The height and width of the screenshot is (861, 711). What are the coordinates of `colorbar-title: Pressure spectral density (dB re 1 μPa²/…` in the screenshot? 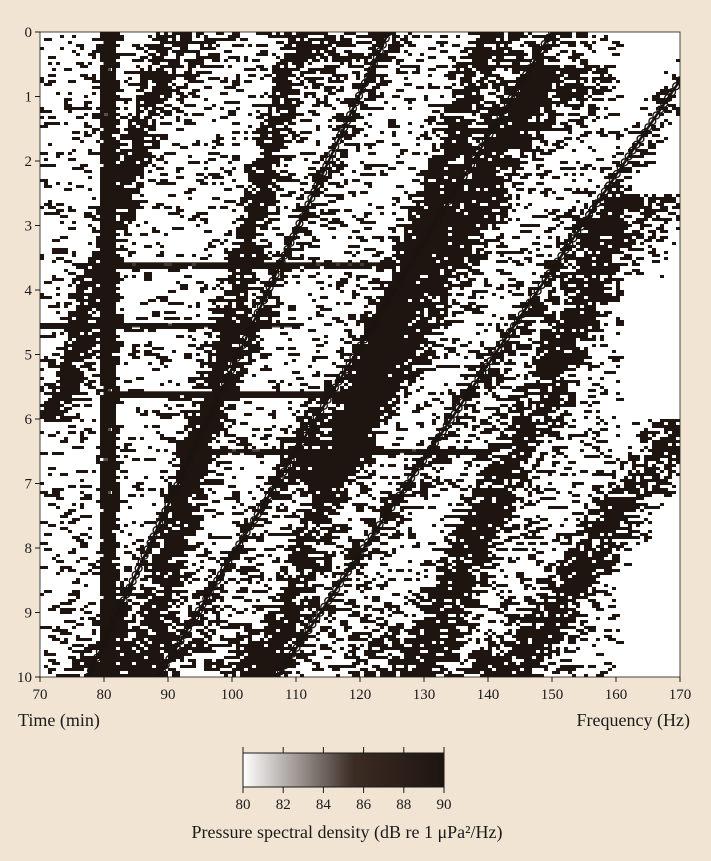 It's located at (347, 832).